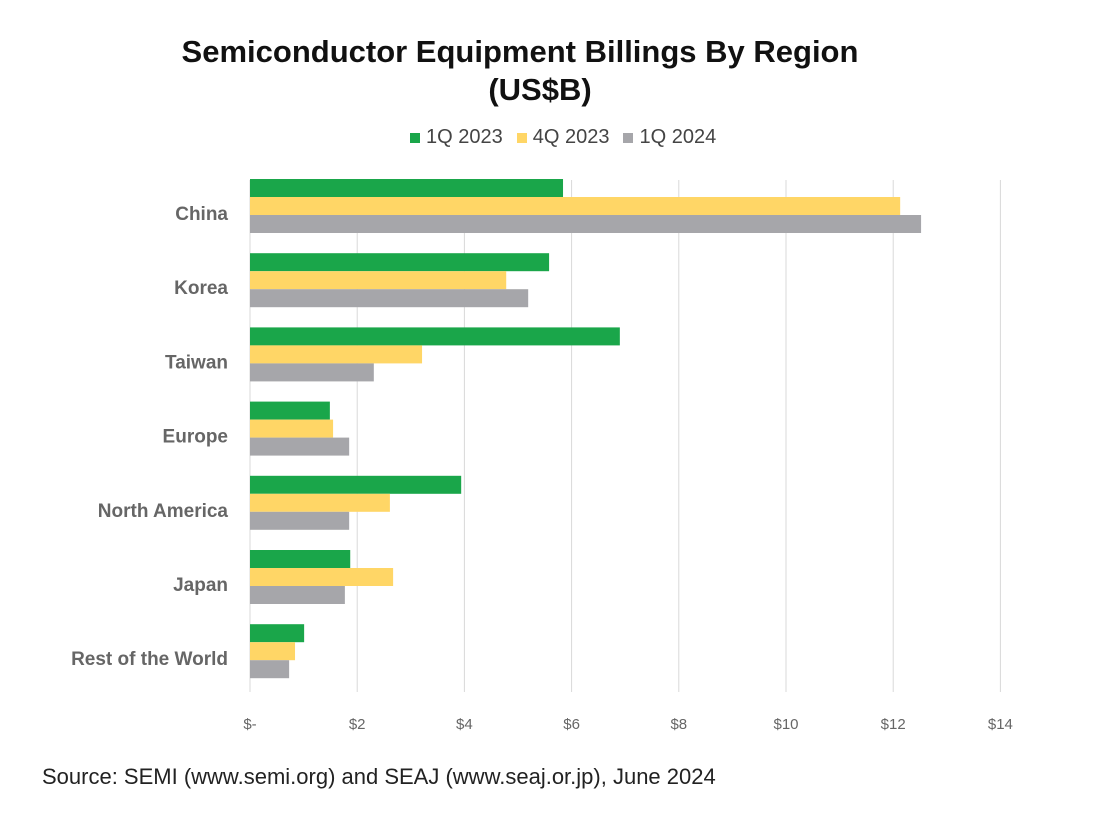  I want to click on y-category-label: Korea, so click(201, 288).